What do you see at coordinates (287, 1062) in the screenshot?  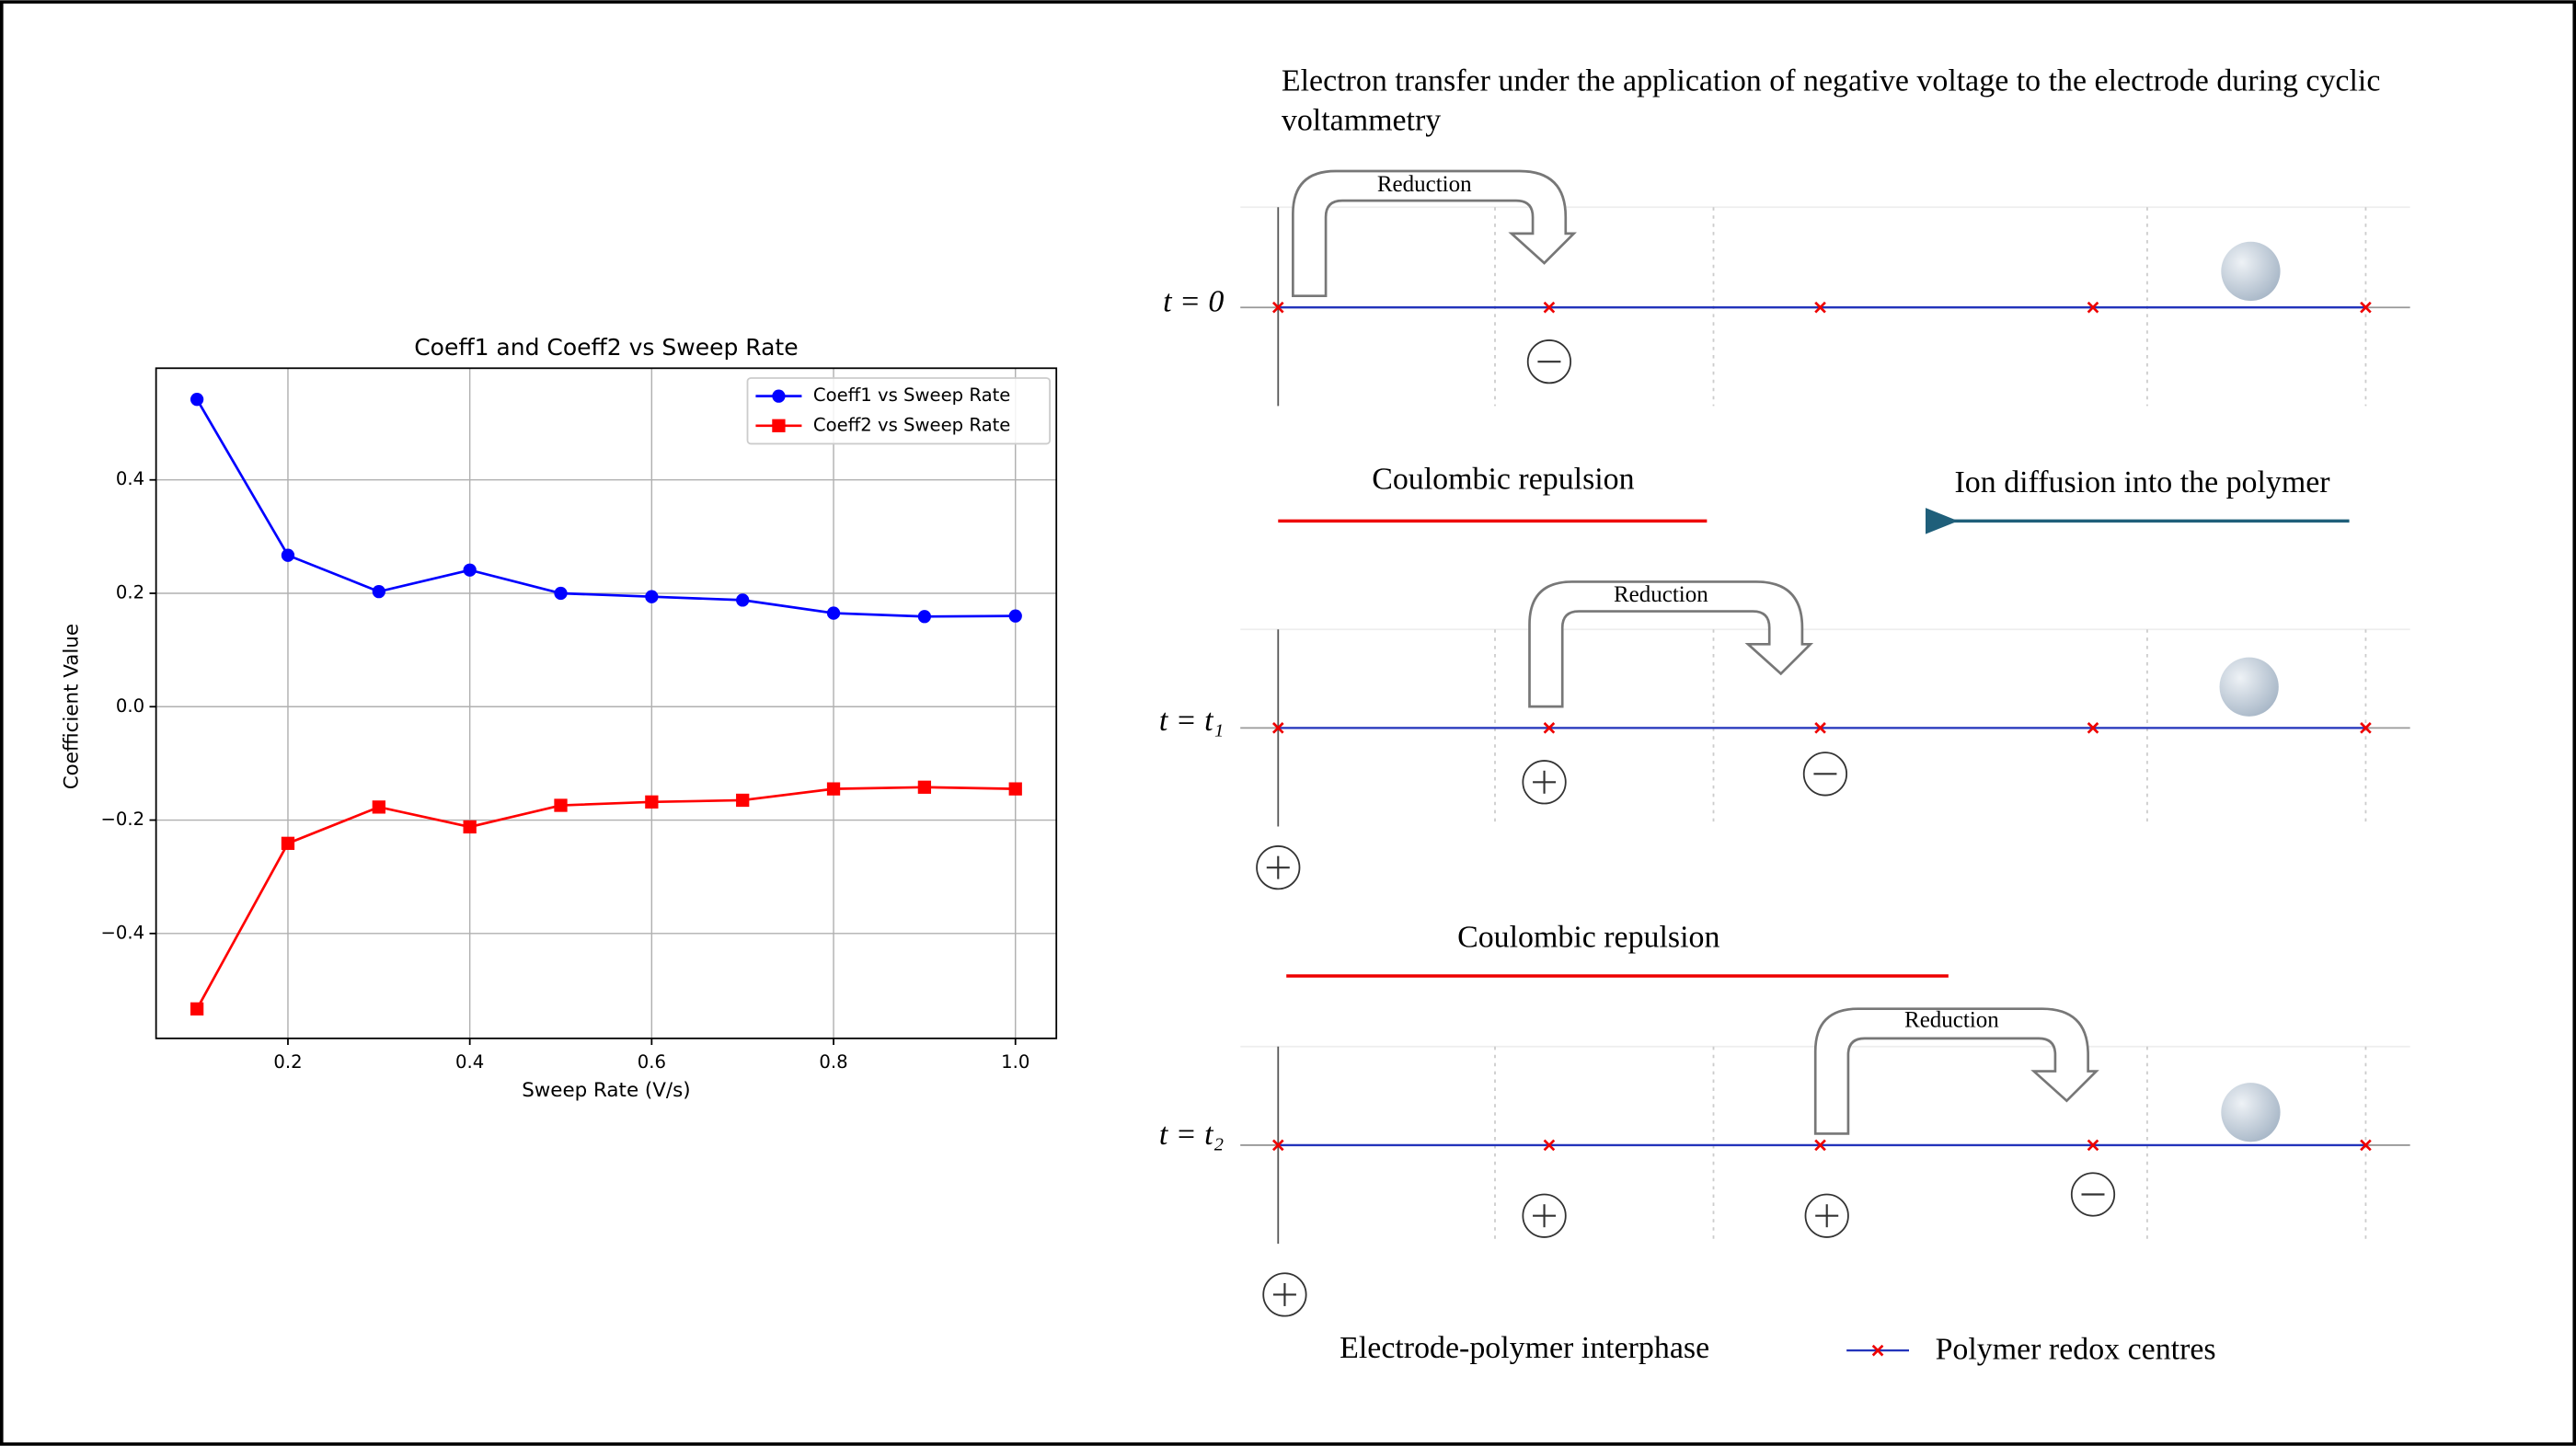 I see `x-tick-label: 0.2` at bounding box center [287, 1062].